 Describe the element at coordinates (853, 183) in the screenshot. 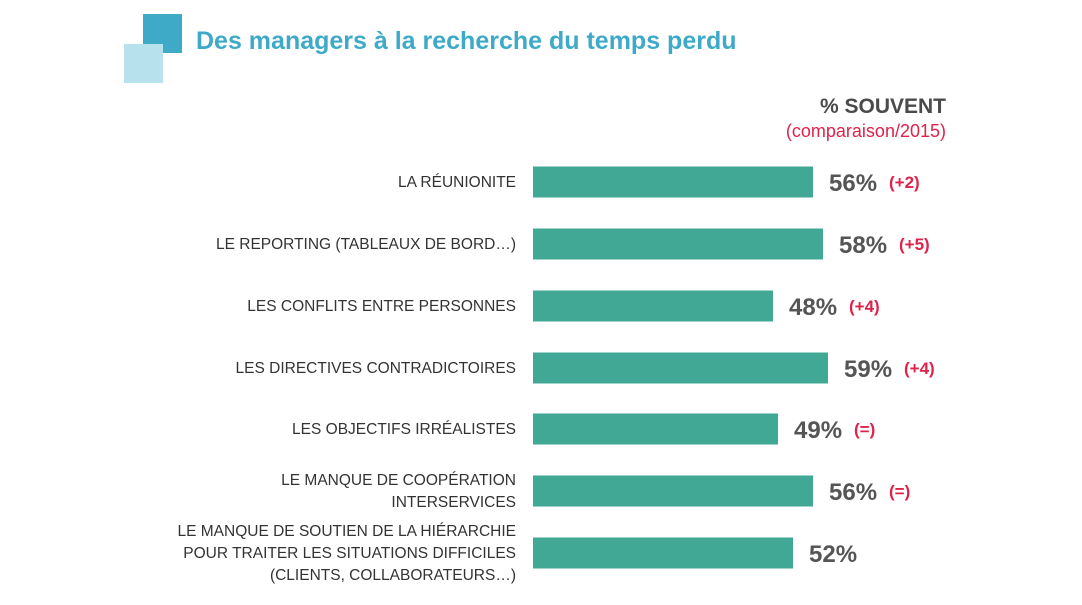

I see `value-label-0: 56%` at that location.